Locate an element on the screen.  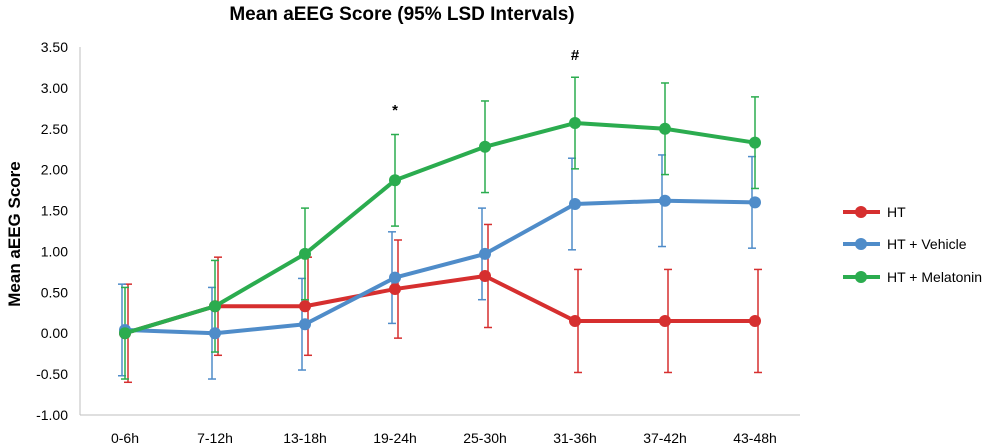
y-tick-label: -1.00 is located at coordinates (52, 415).